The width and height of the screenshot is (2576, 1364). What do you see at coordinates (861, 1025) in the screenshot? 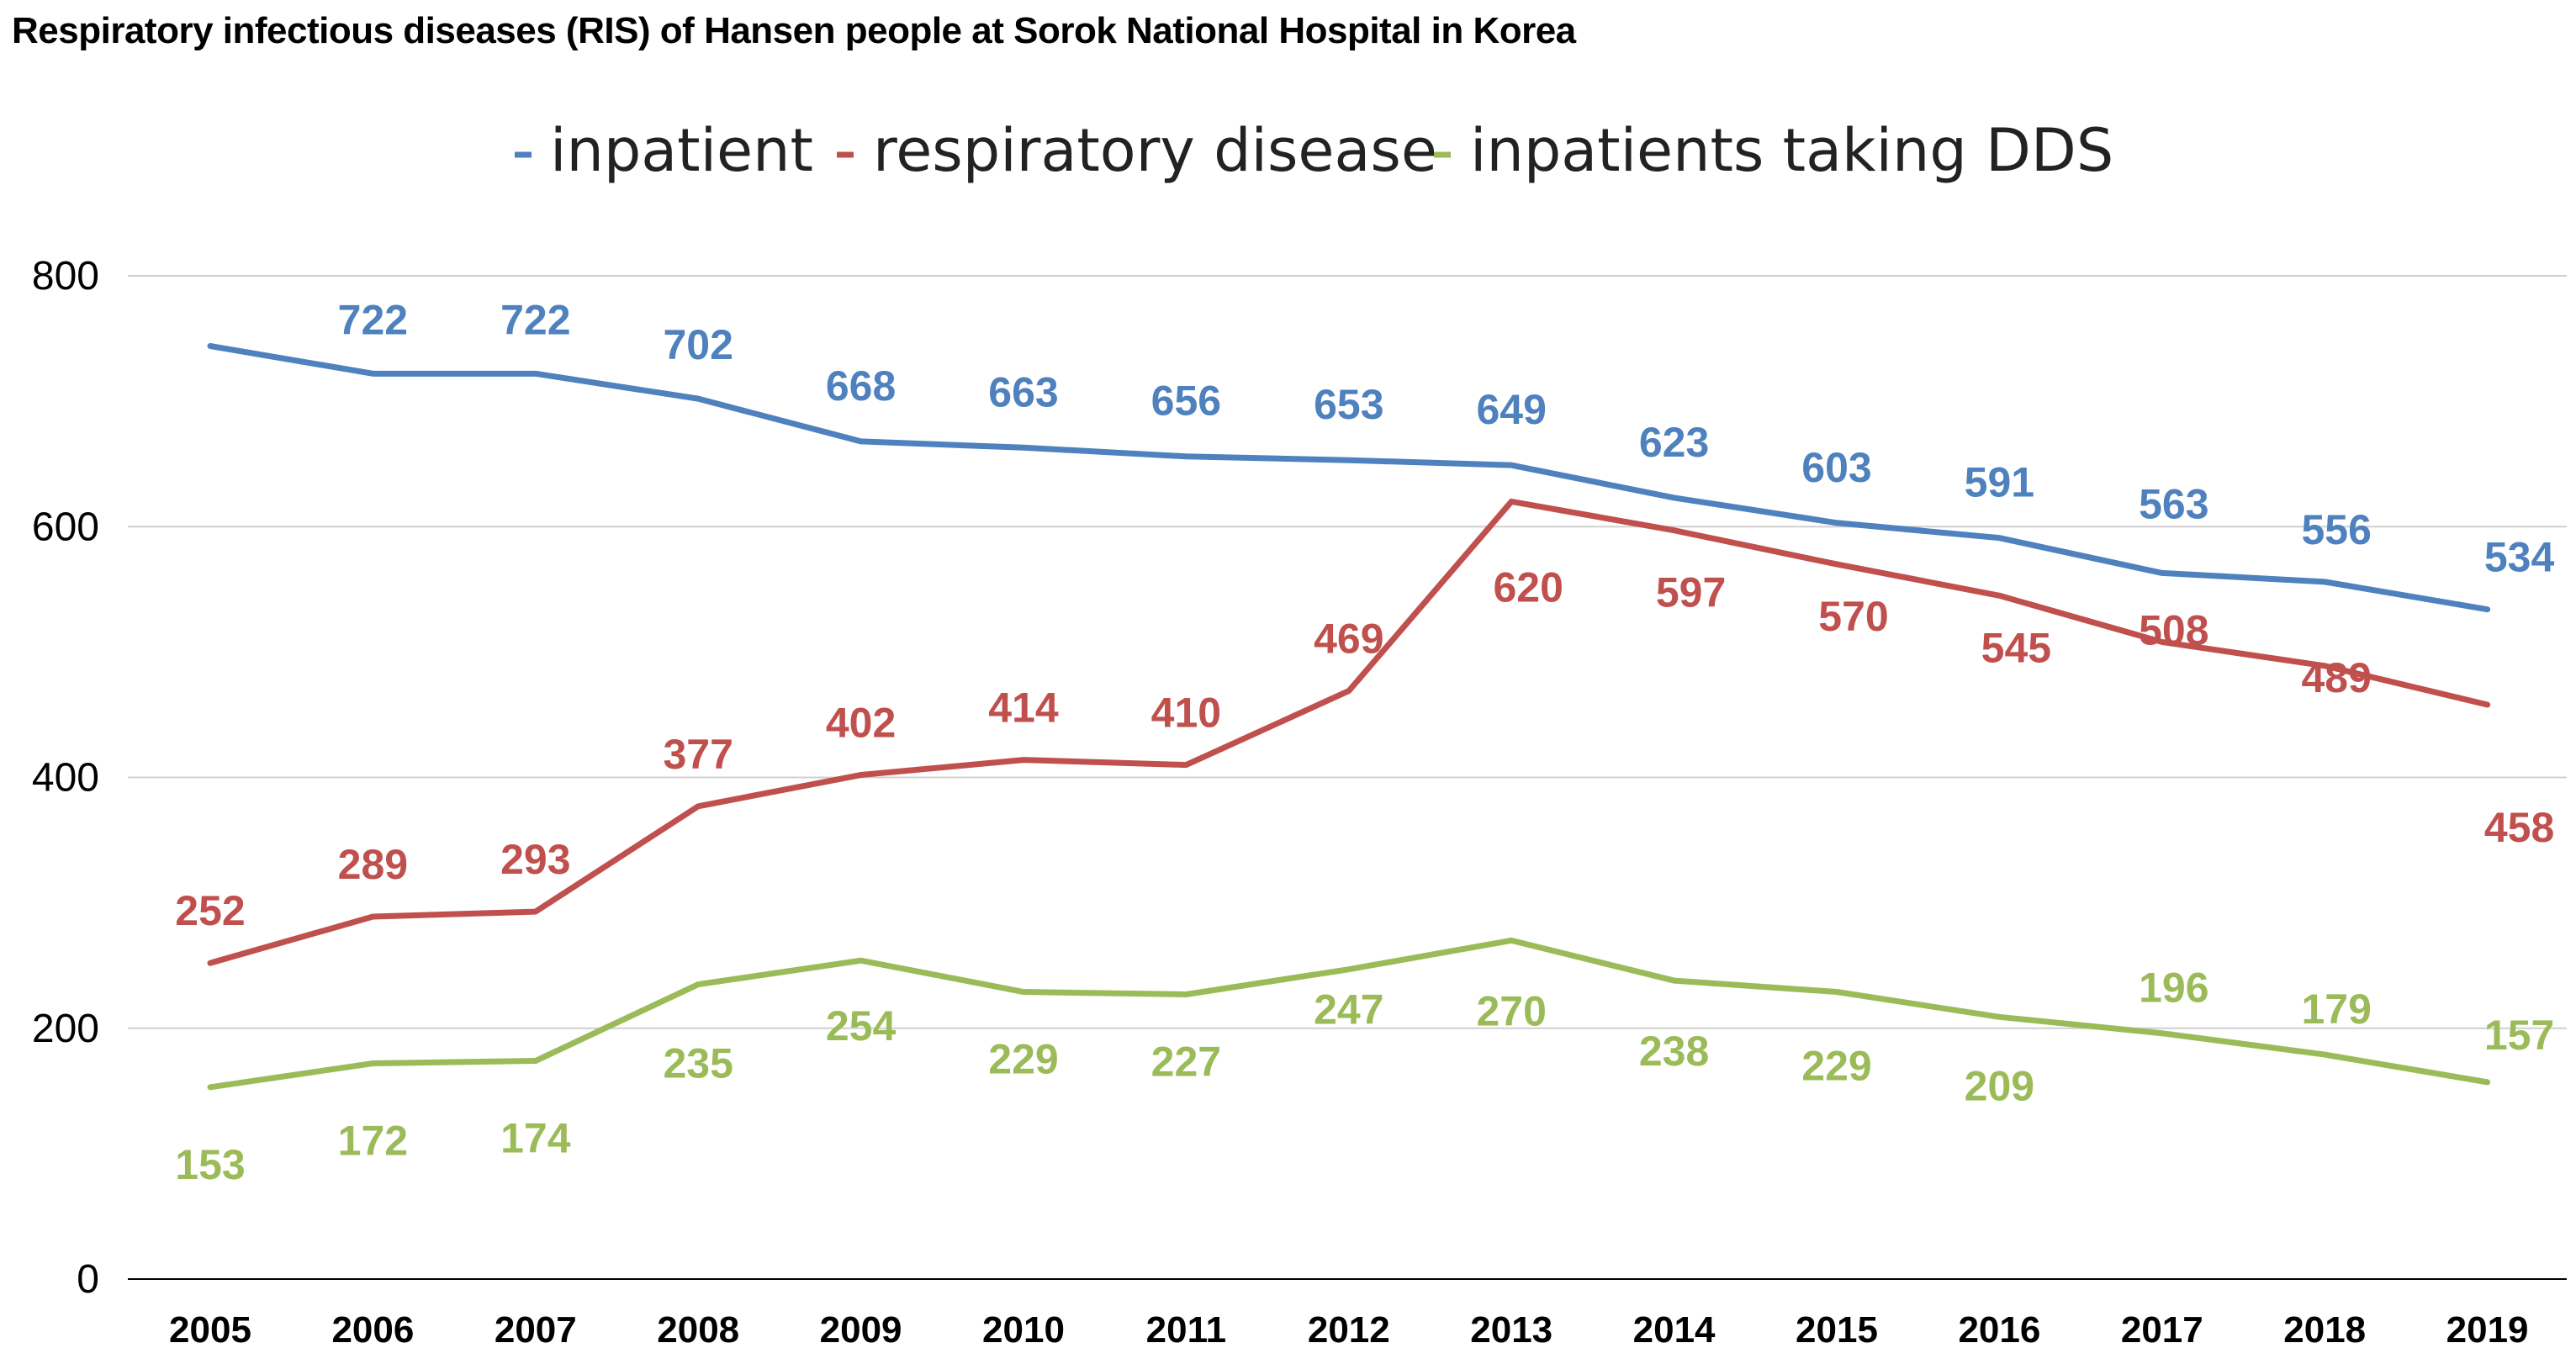
I see `data-label-inpatients-taking-dds-2009: 254` at bounding box center [861, 1025].